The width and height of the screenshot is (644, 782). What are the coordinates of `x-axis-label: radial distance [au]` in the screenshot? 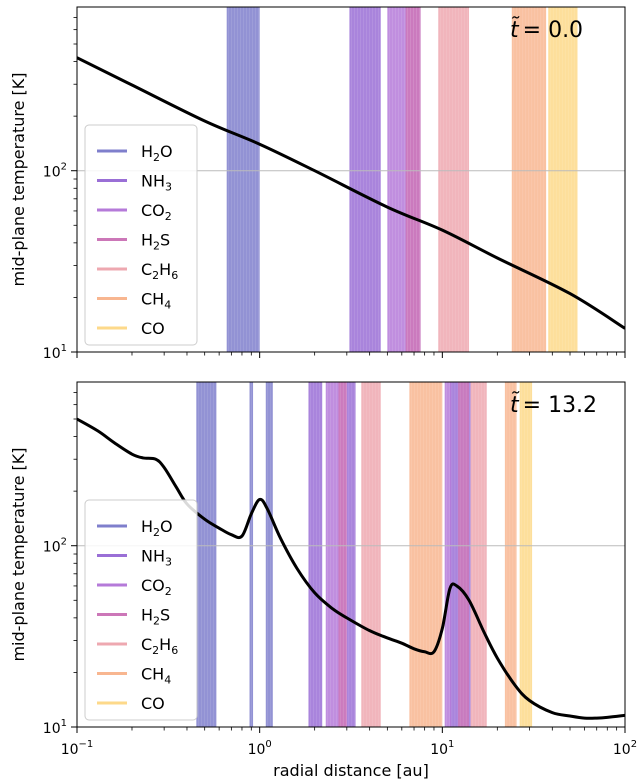 It's located at (351, 770).